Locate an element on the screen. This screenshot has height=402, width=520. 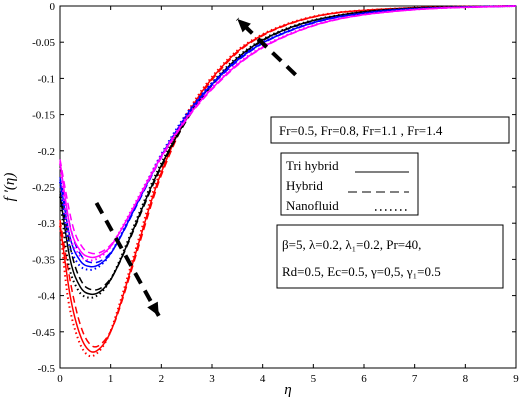
params-legend-box is located at coordinates (390, 256).